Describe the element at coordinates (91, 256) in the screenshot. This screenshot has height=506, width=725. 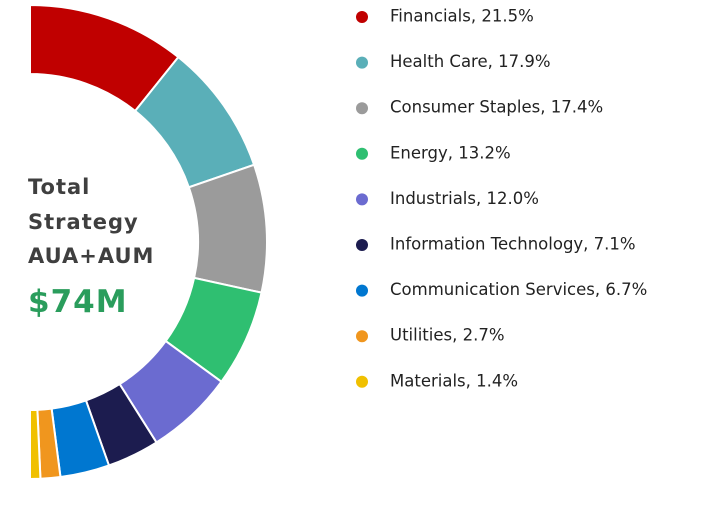
I see `center-label: AUA+AUM` at that location.